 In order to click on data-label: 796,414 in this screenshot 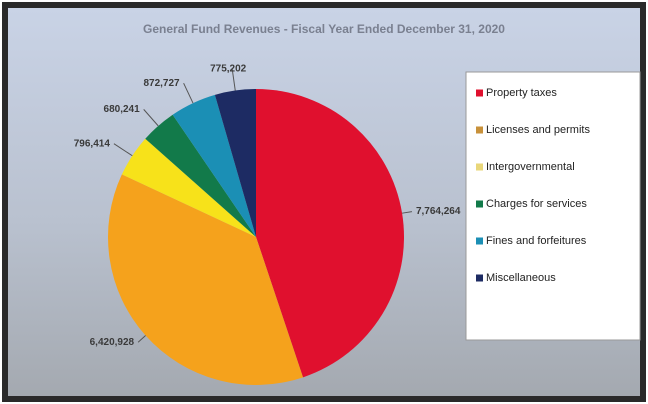, I will do `click(92, 143)`.